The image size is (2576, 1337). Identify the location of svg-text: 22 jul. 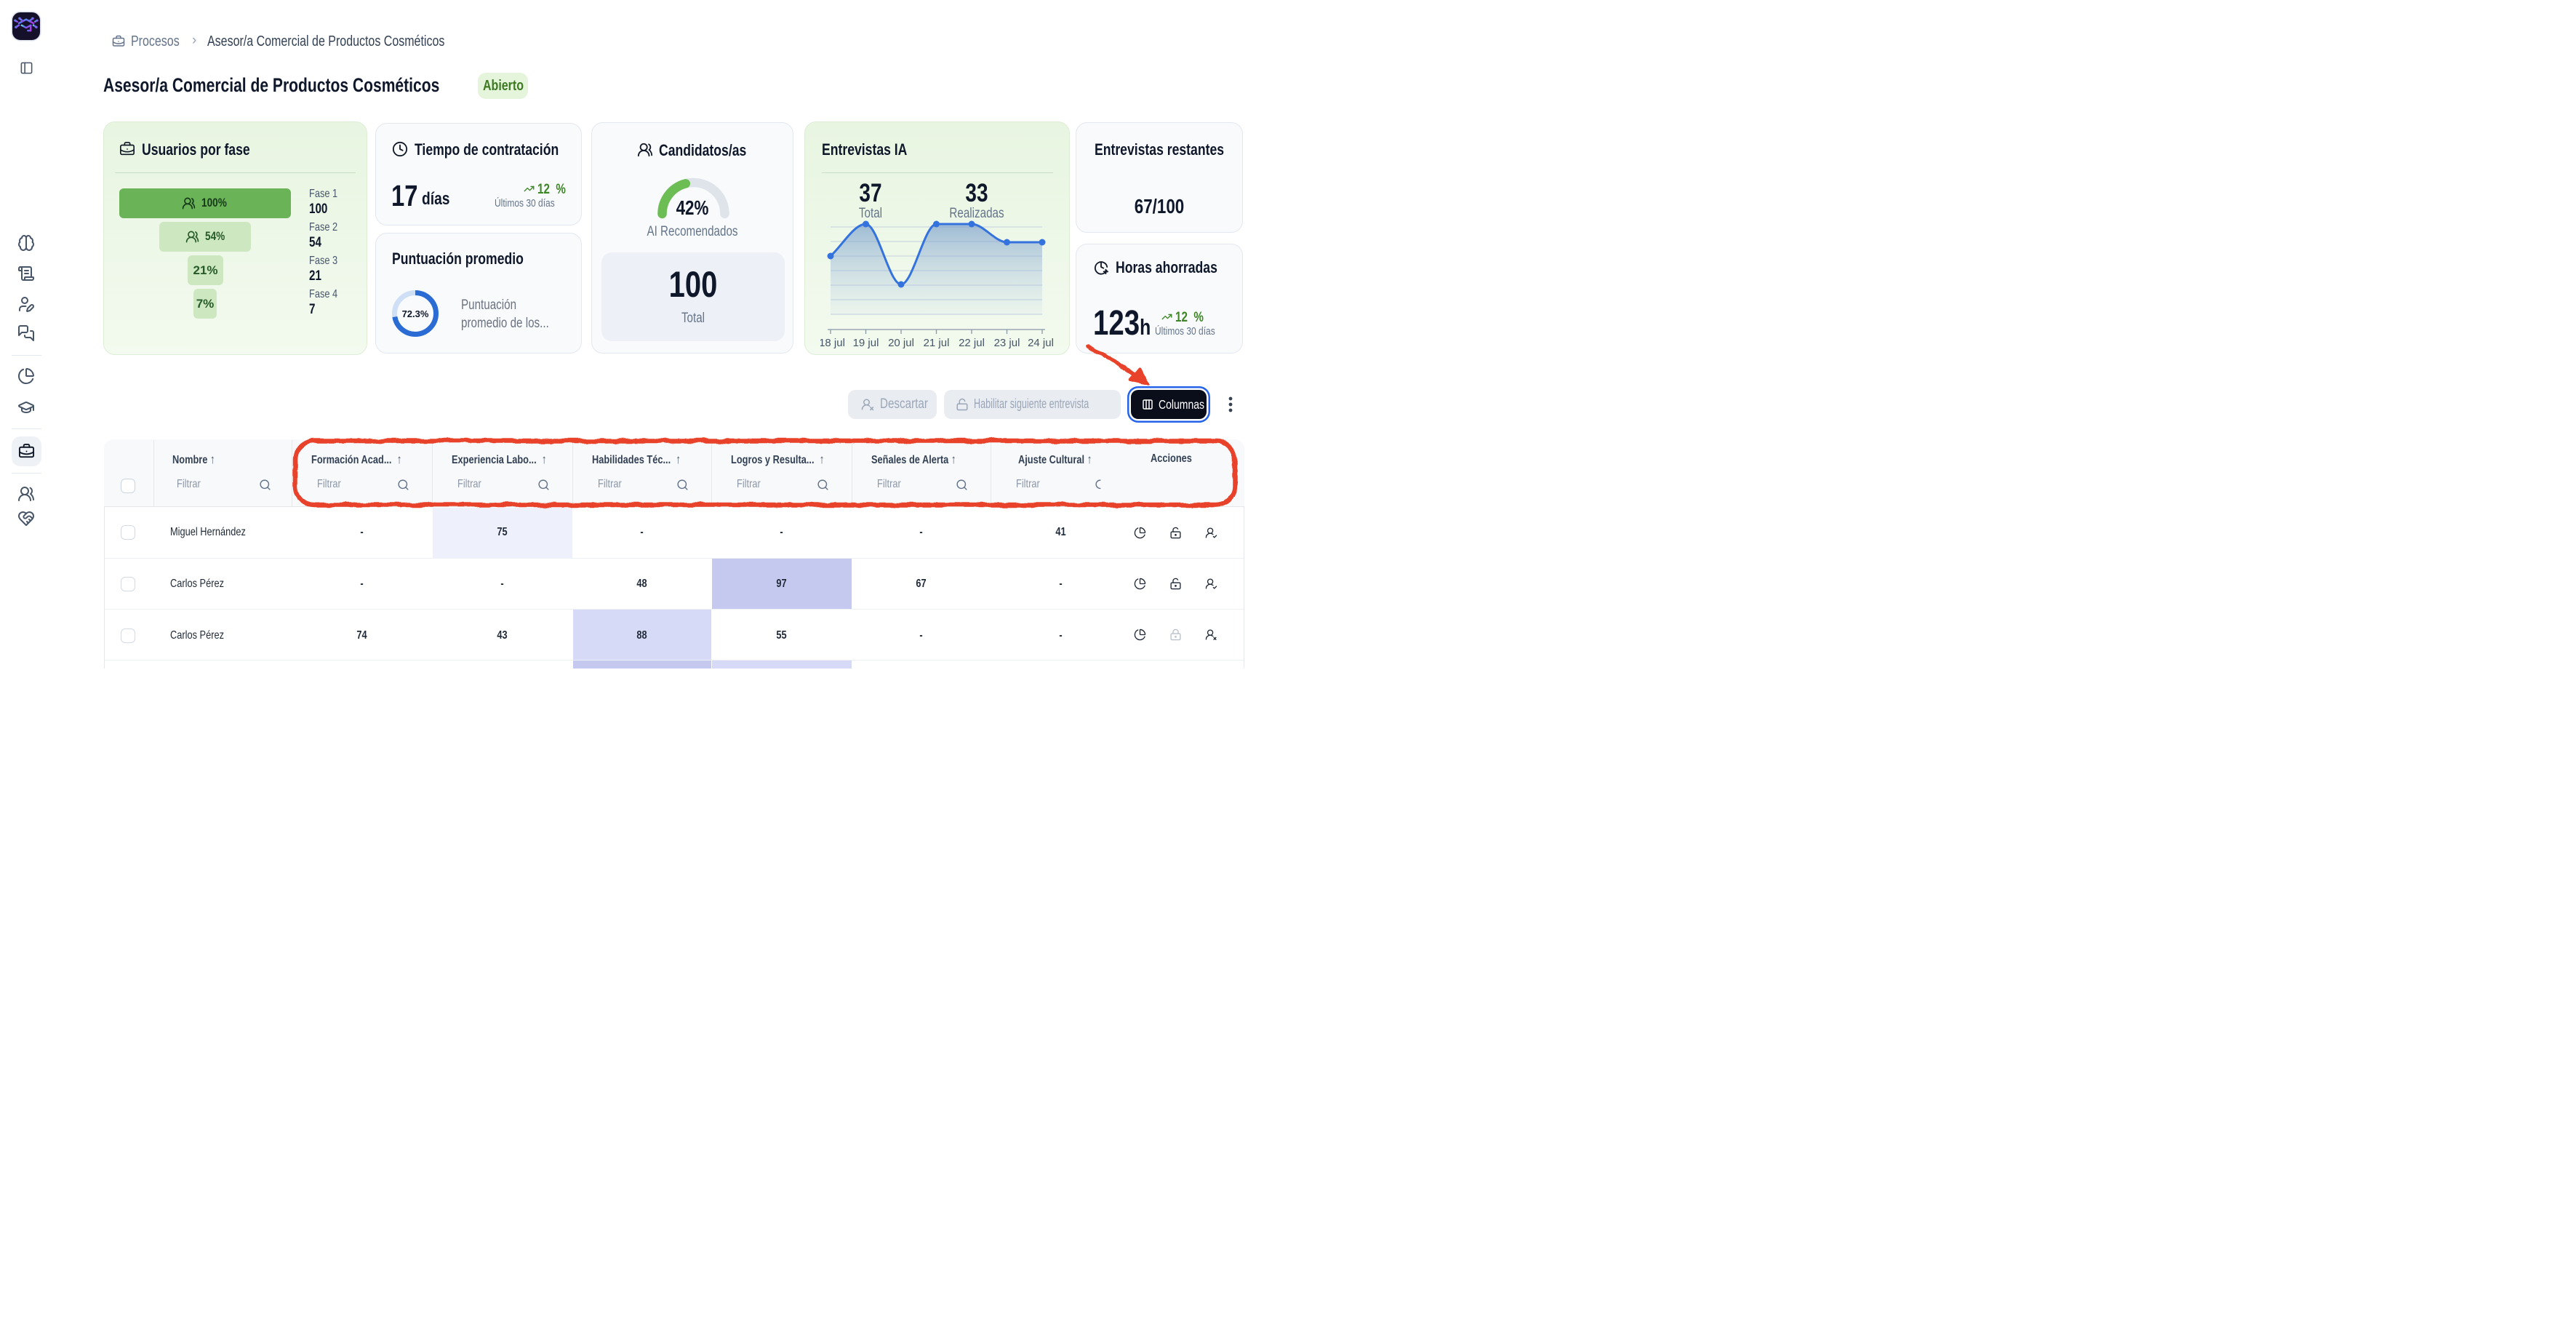
(972, 343).